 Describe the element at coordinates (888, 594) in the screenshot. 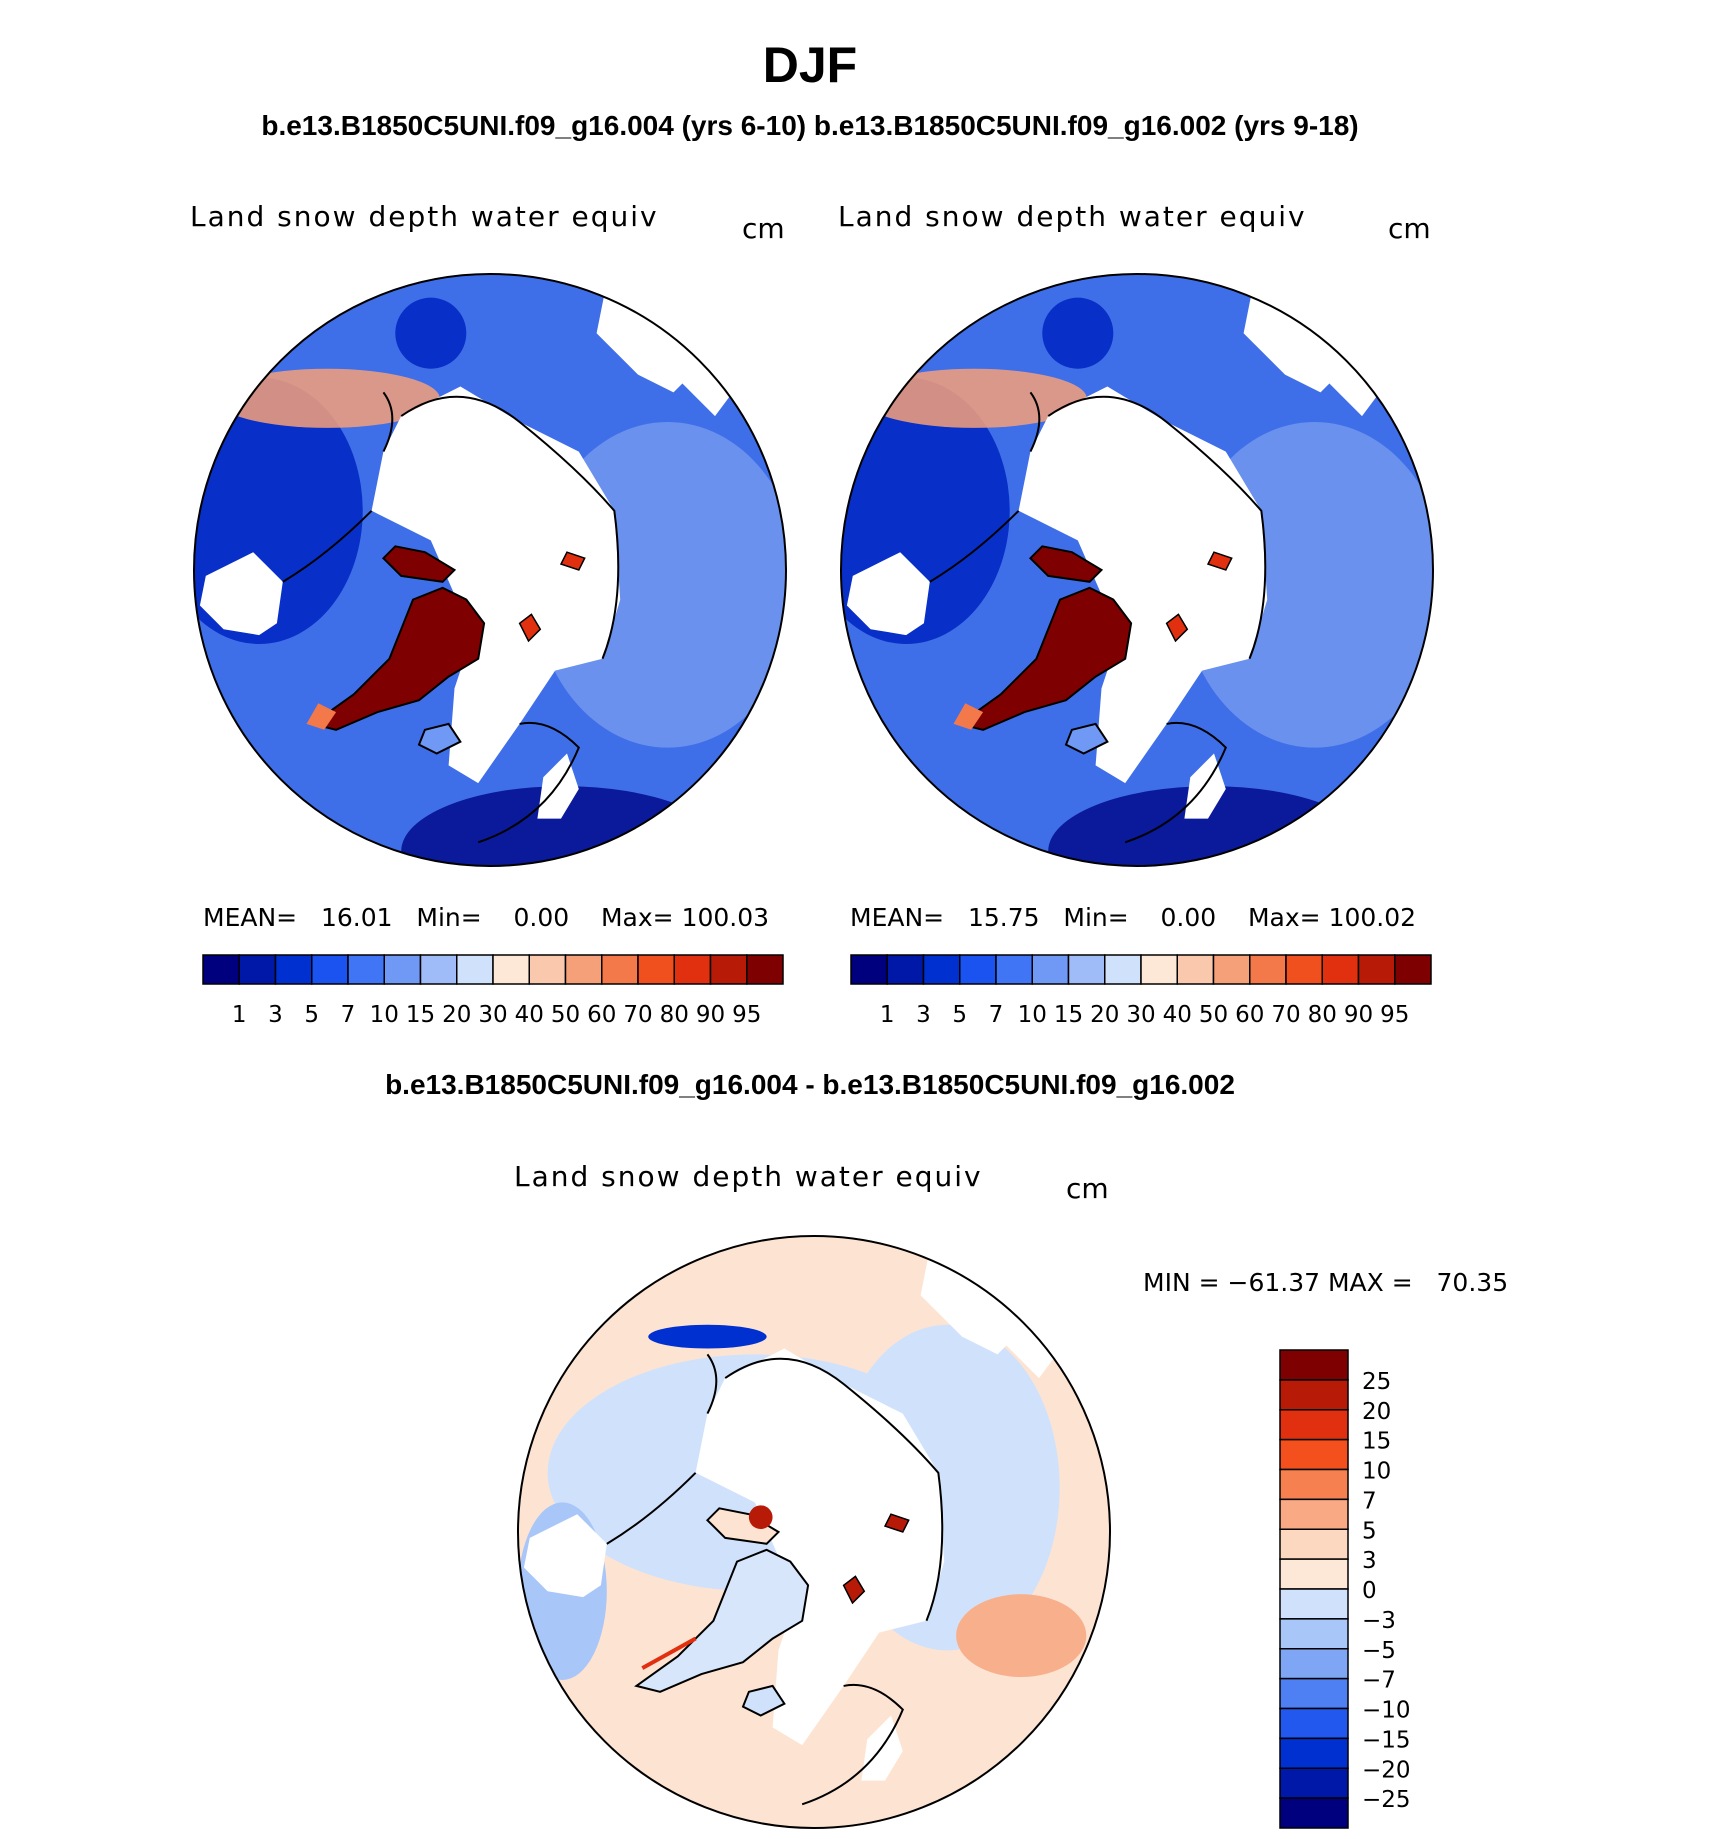

I see `hudson-bay` at that location.